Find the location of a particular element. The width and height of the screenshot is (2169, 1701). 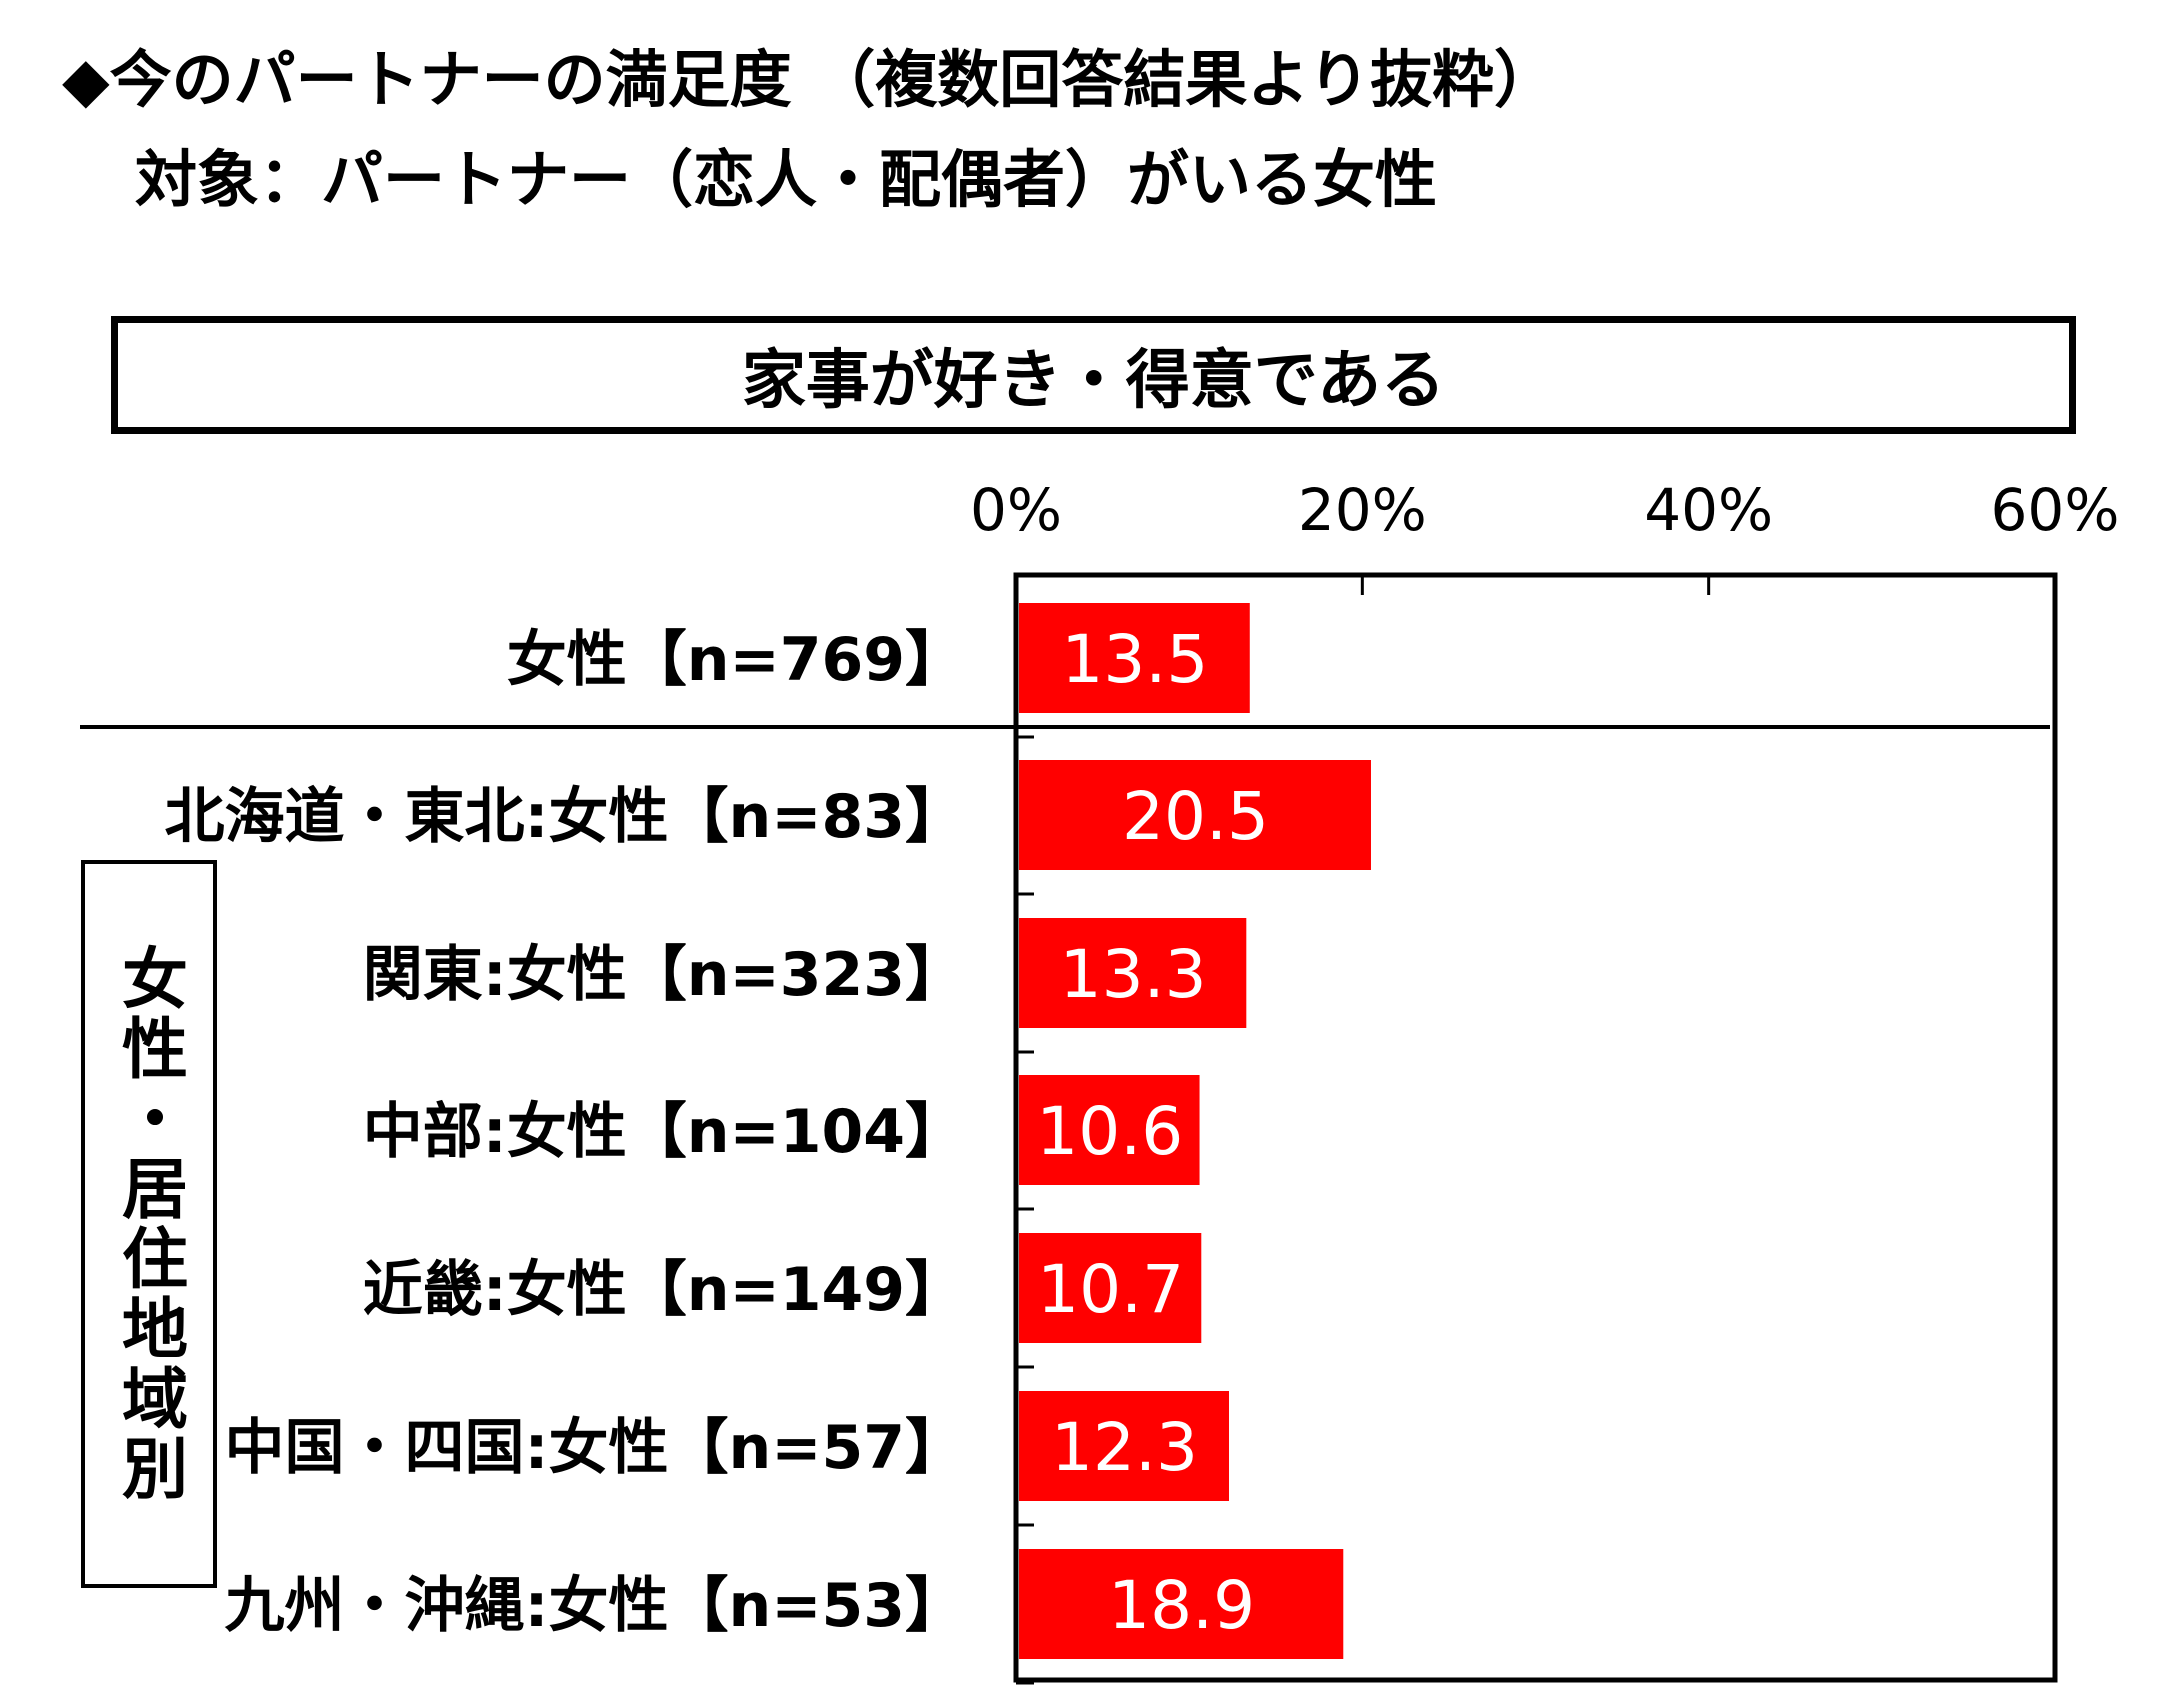

data-label: 13.3 is located at coordinates (1133, 974).